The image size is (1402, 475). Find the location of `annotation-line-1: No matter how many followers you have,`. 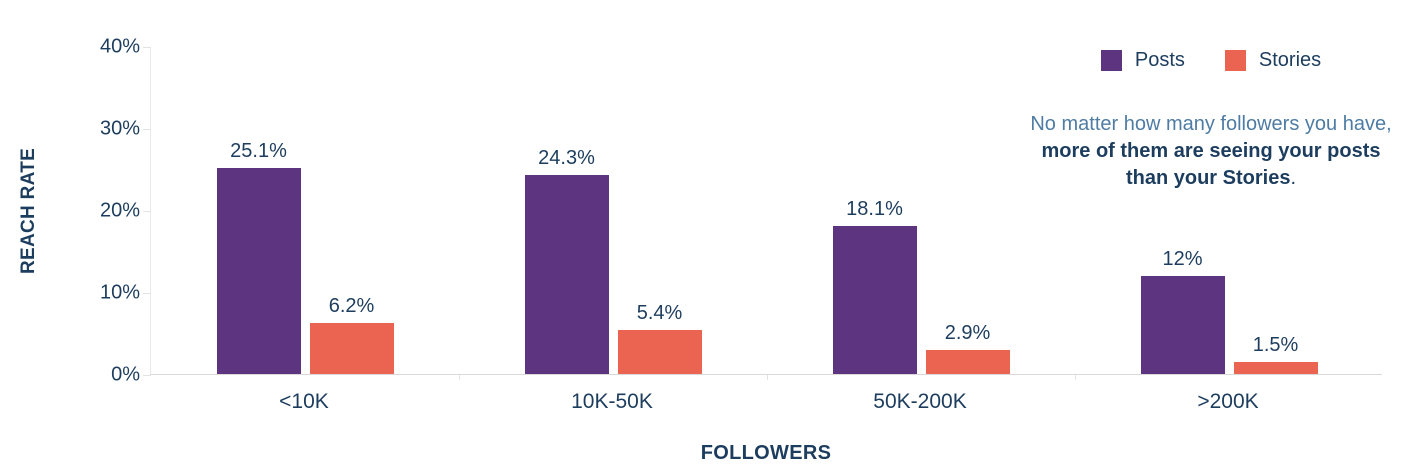

annotation-line-1: No matter how many followers you have, is located at coordinates (1211, 124).